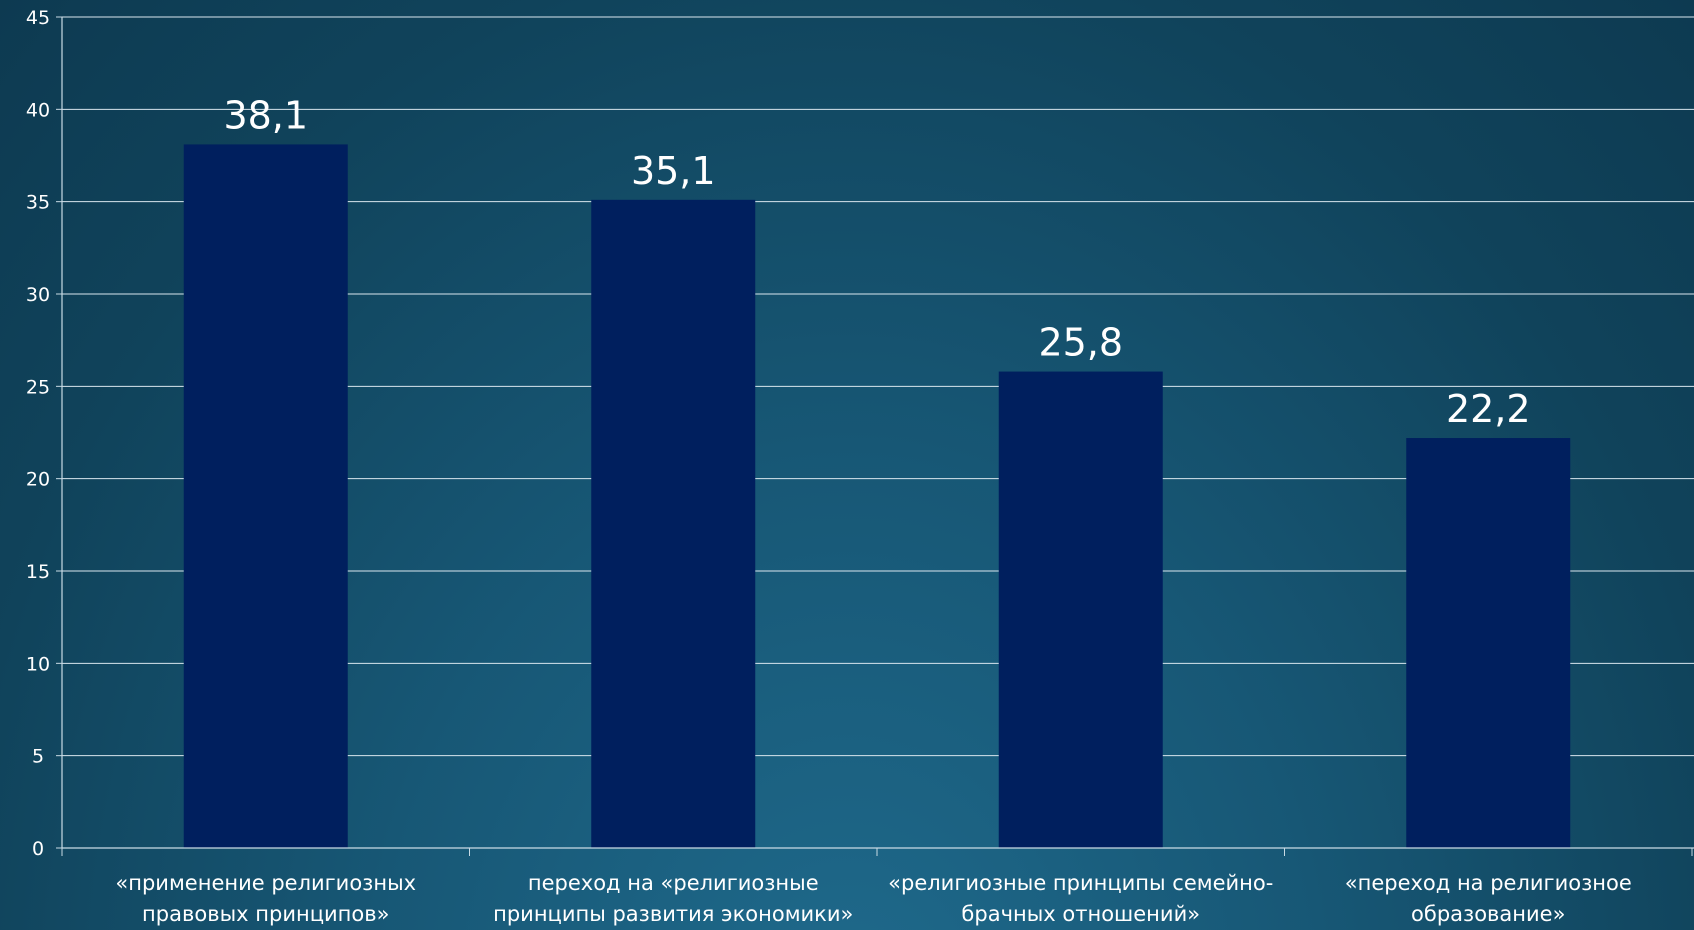 Image resolution: width=1694 pixels, height=930 pixels. I want to click on y-tick-label: 45, so click(38, 18).